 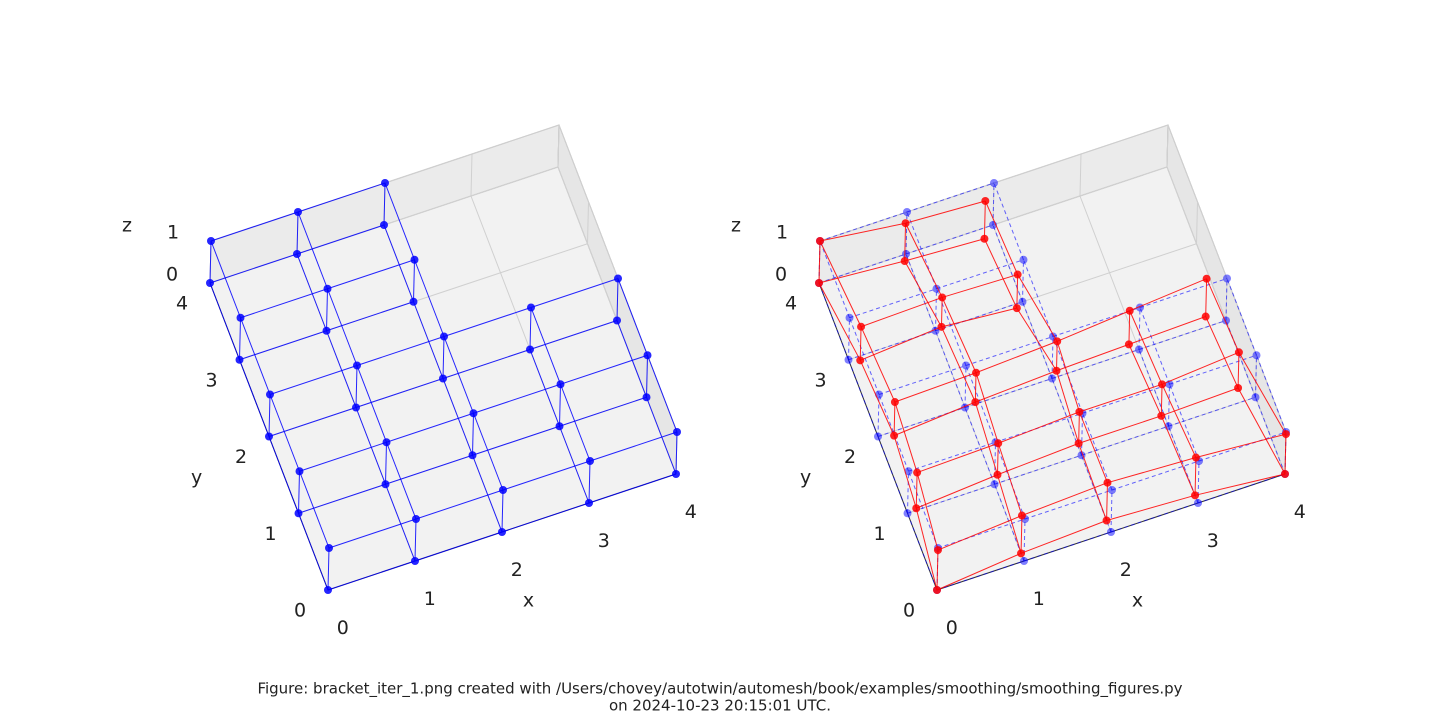 What do you see at coordinates (879, 534) in the screenshot?
I see `y-tick-label: 1` at bounding box center [879, 534].